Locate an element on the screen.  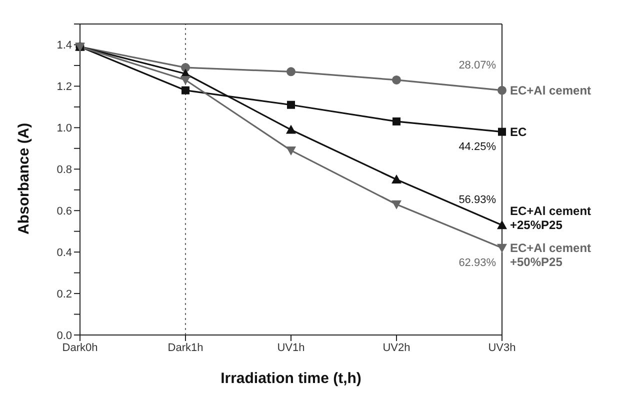
series-label: EC+Al cement +25%P25 is located at coordinates (551, 218).